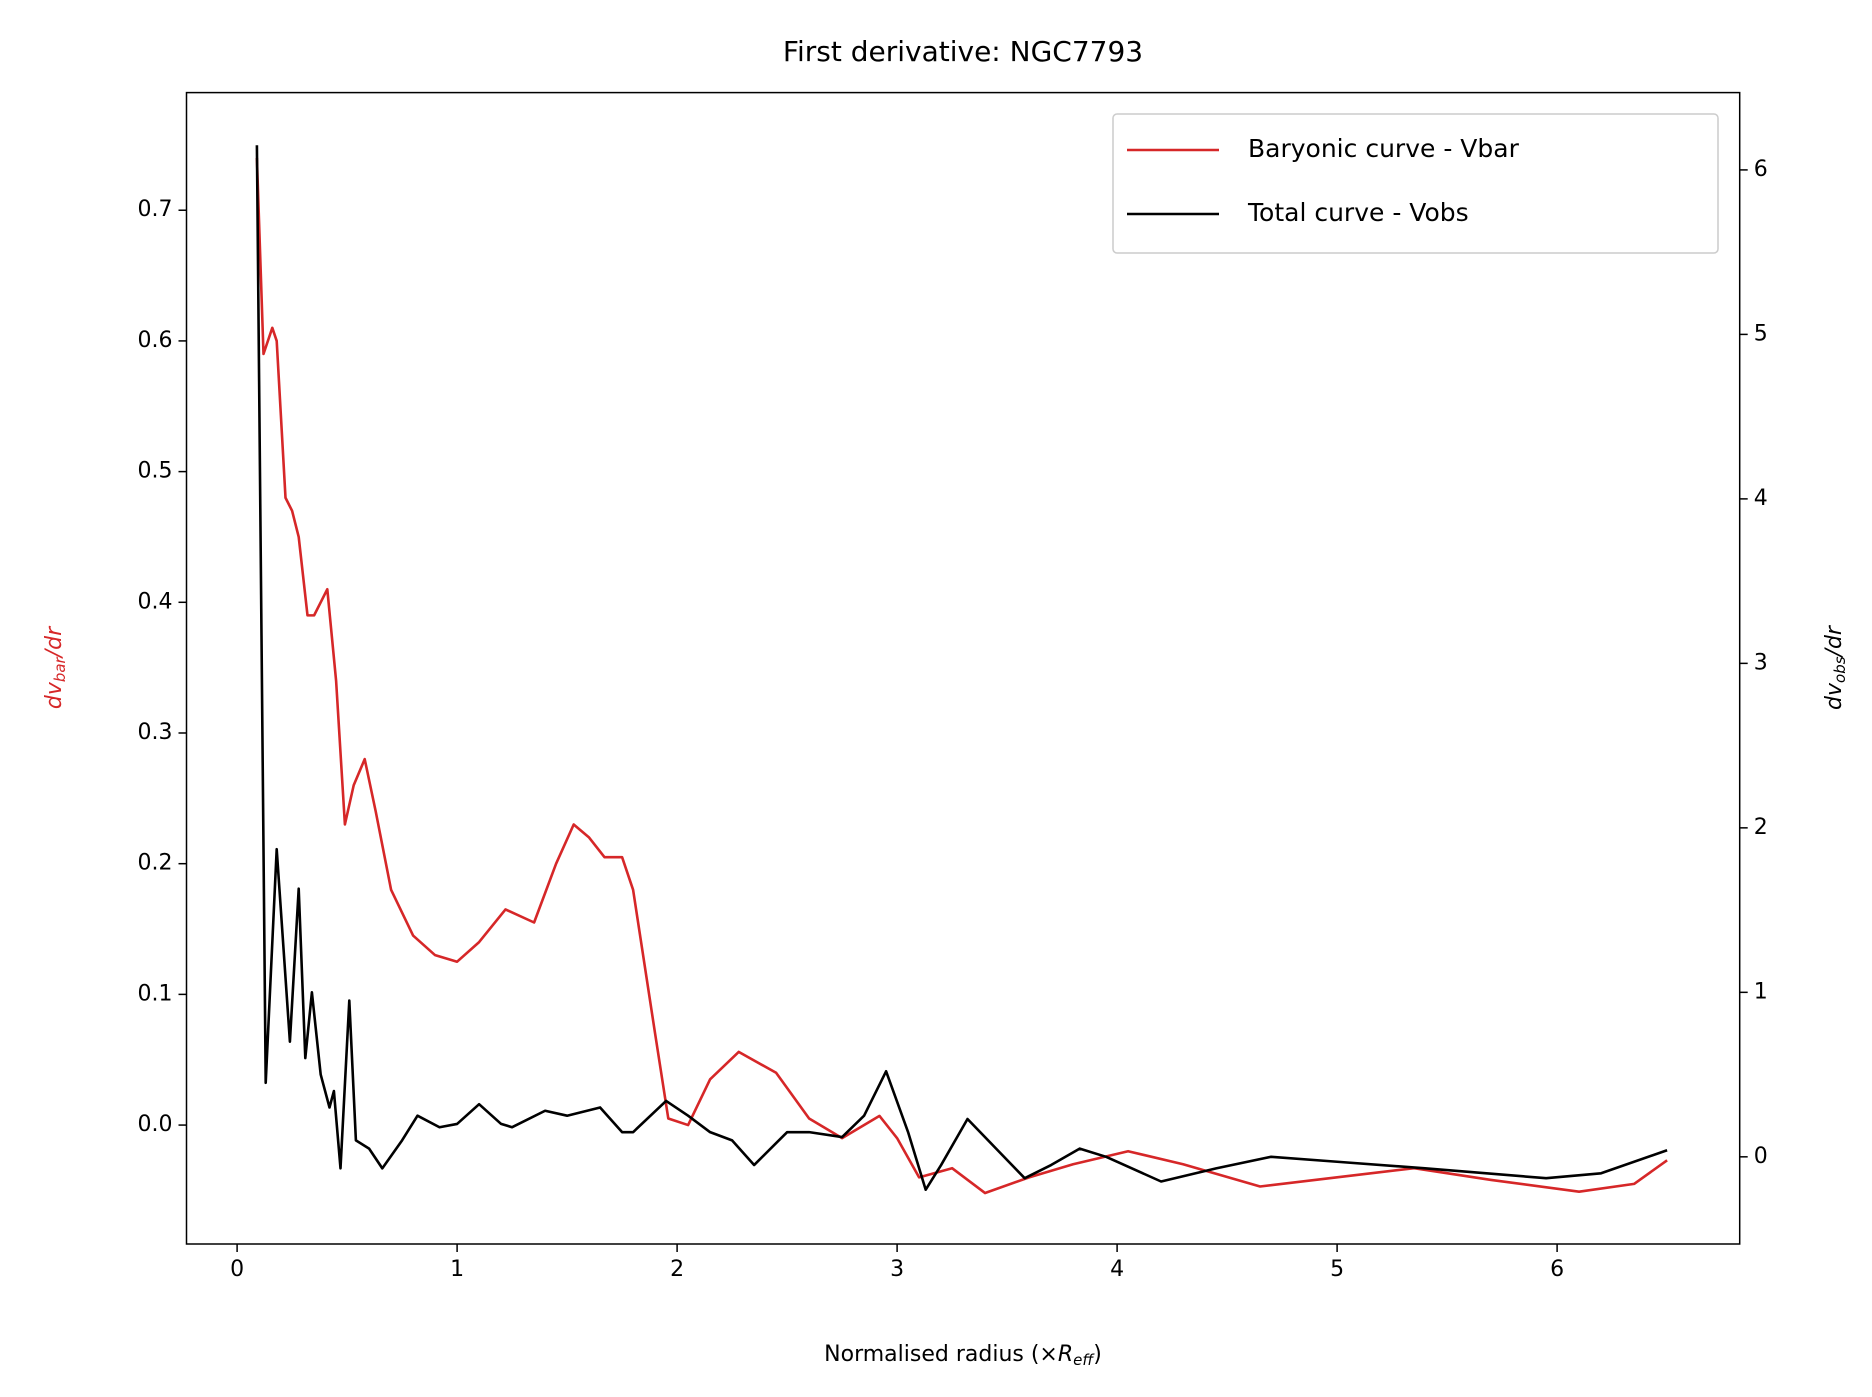 This screenshot has height=1397, width=1872. What do you see at coordinates (1761, 1156) in the screenshot?
I see `y2-tick-label: 0` at bounding box center [1761, 1156].